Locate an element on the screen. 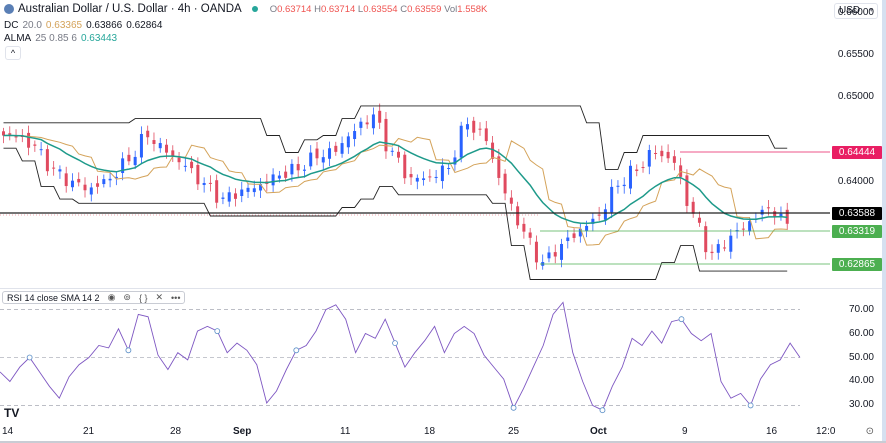 The height and width of the screenshot is (443, 886). dc-lower: 0.62864 is located at coordinates (144, 25).